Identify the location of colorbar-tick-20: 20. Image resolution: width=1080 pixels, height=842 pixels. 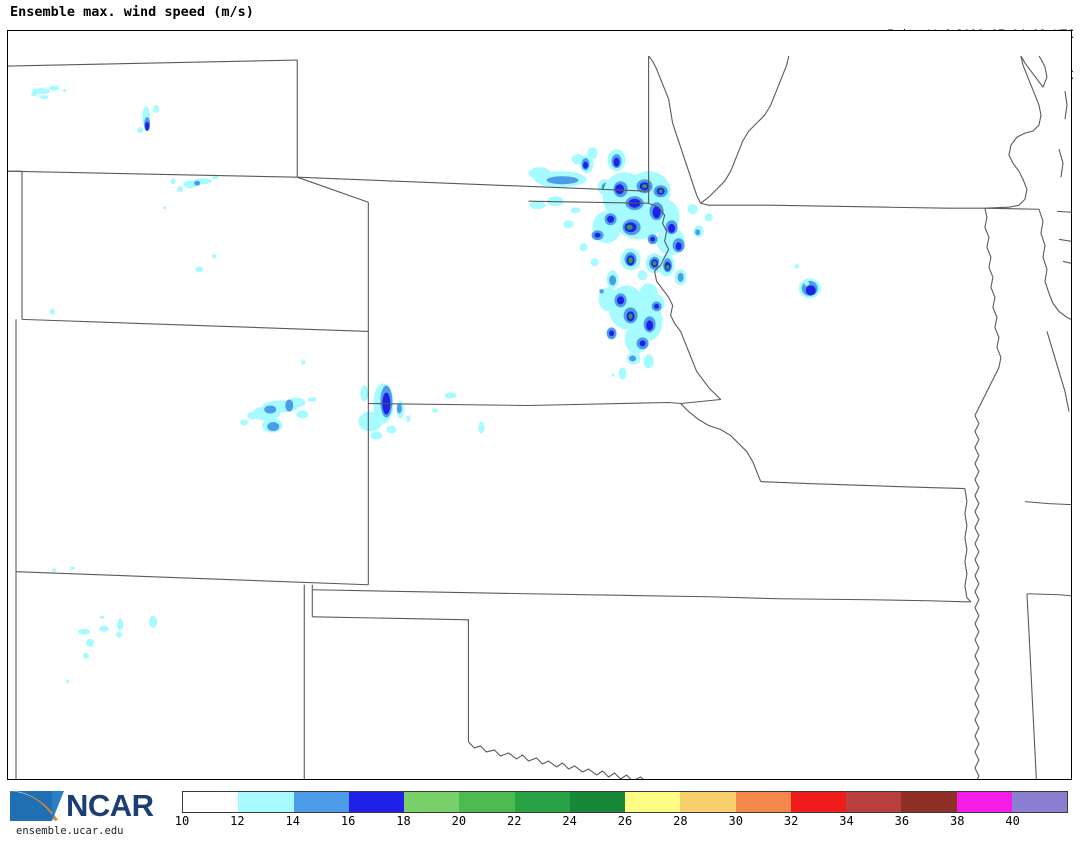
(459, 821).